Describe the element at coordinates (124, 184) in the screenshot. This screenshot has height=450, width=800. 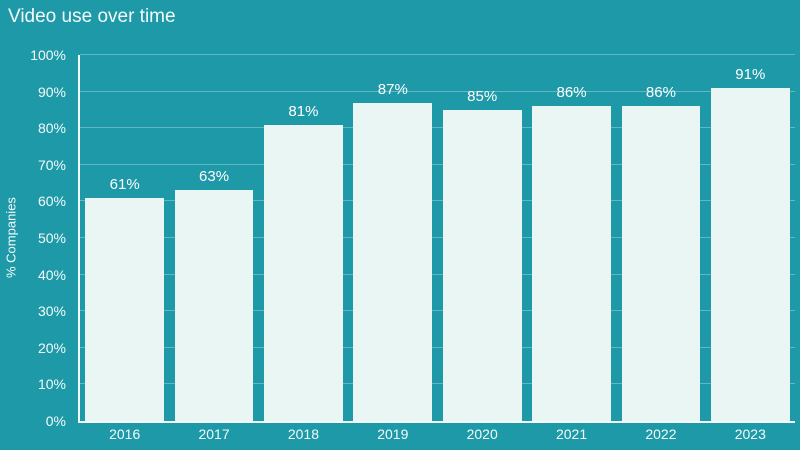
I see `bar-value-label: 61%` at that location.